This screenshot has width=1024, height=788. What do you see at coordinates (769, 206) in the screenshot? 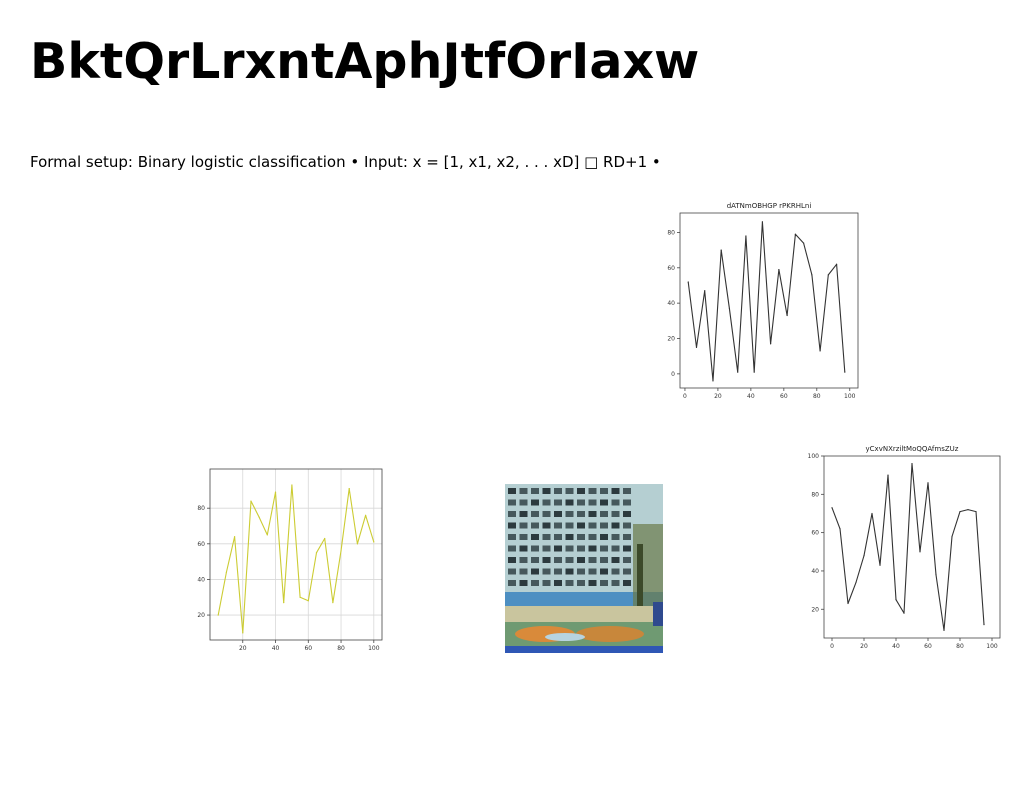
I see `chart-title: dATNmOBHGP rPKRHLni` at bounding box center [769, 206].